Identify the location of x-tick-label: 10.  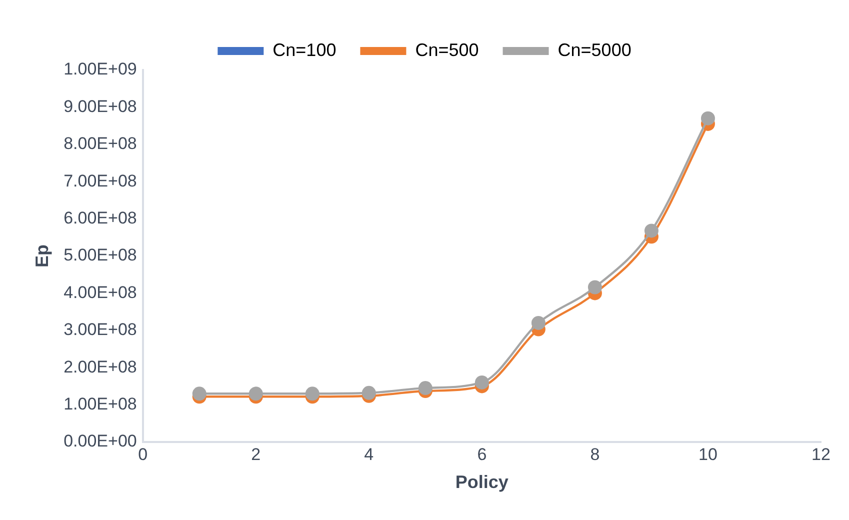
(708, 454).